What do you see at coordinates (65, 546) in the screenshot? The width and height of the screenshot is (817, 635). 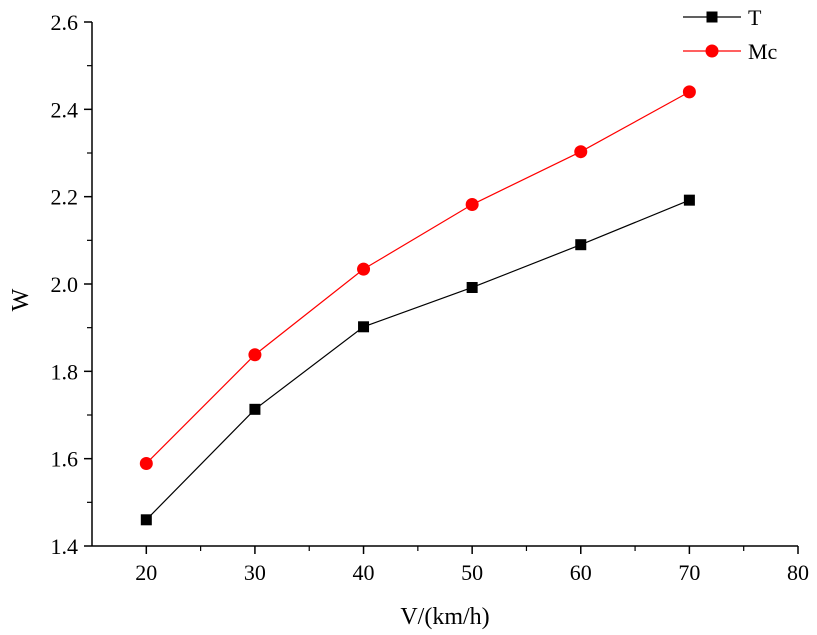 I see `y-tick-label: 1.4` at bounding box center [65, 546].